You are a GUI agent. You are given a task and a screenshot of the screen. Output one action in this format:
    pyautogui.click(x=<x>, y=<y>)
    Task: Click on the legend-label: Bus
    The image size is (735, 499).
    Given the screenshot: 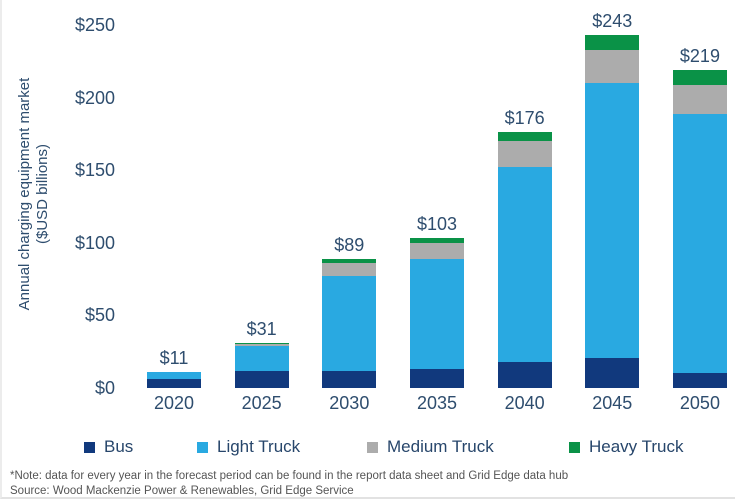 What is the action you would take?
    pyautogui.click(x=119, y=446)
    